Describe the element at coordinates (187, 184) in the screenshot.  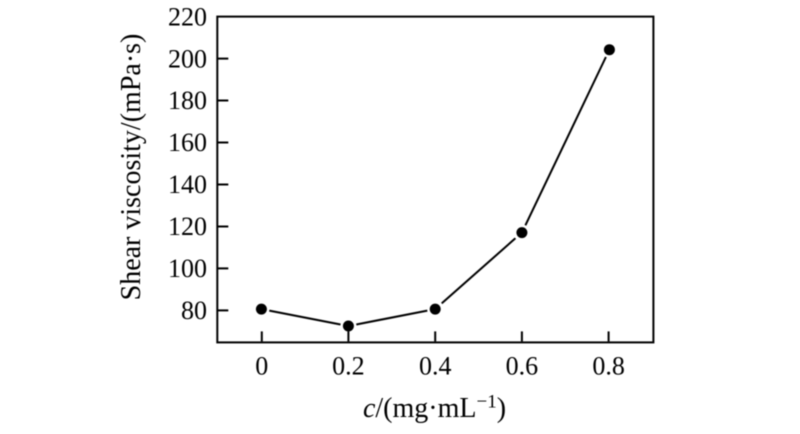
I see `svg-text: 140` at that location.